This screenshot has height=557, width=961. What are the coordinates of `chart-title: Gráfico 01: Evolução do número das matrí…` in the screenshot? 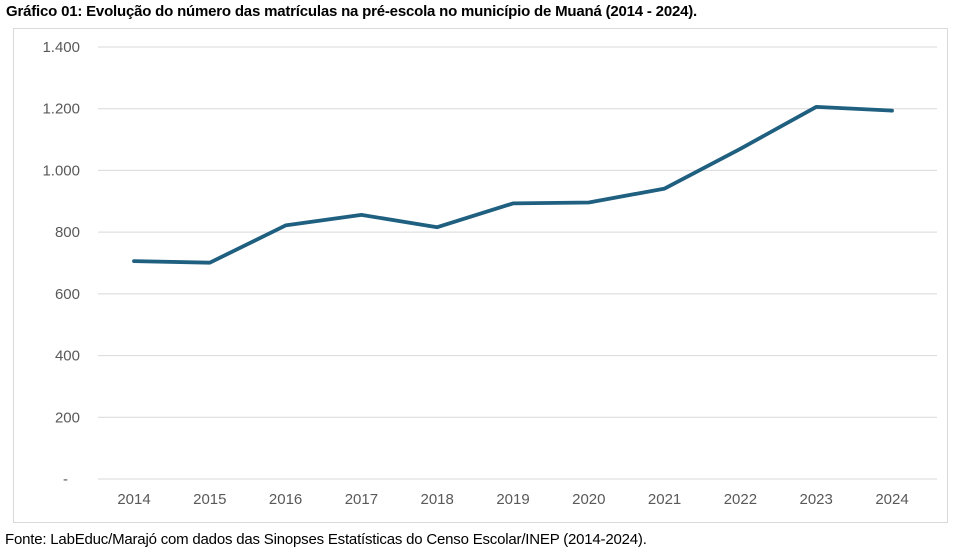 It's located at (352, 11).